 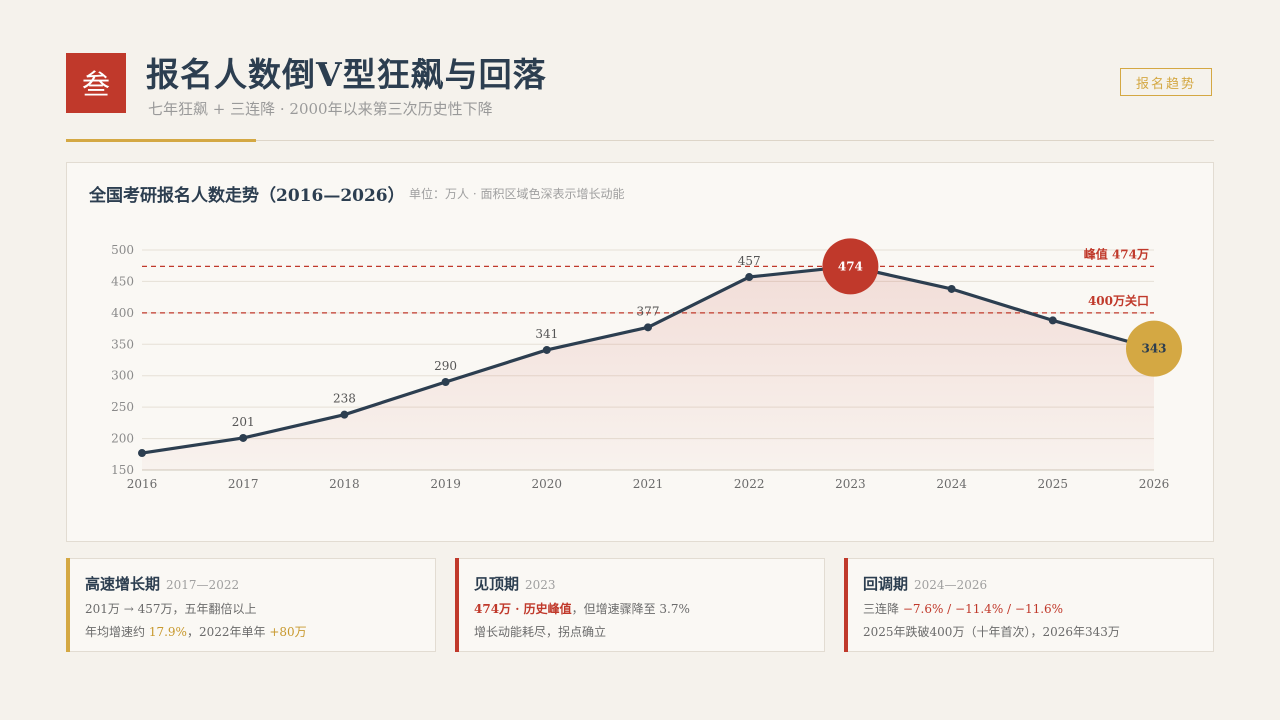 What do you see at coordinates (540, 632) in the screenshot?
I see `phase-line: 增长动能耗尽，拐点确立` at bounding box center [540, 632].